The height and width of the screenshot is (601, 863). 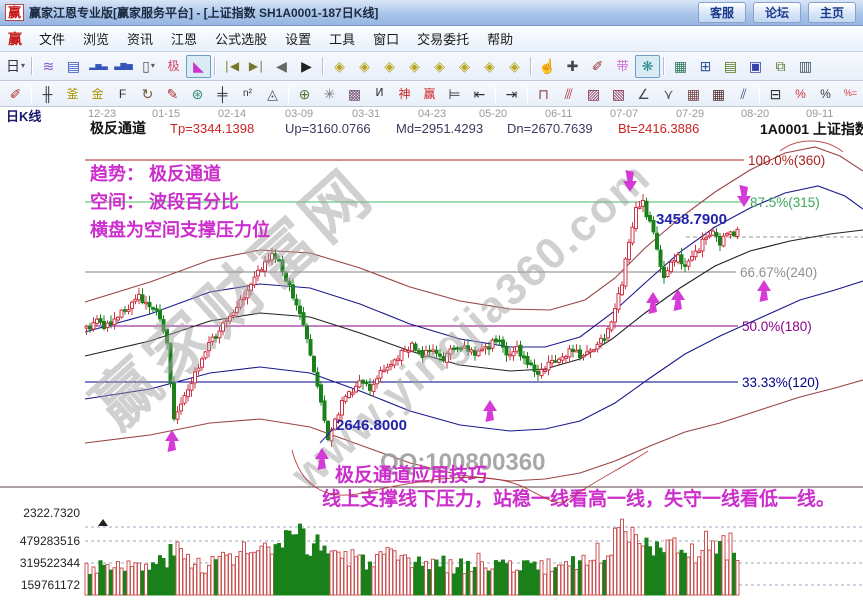 What do you see at coordinates (439, 128) in the screenshot?
I see `indicator-value-2: Md=2951.4293` at bounding box center [439, 128].